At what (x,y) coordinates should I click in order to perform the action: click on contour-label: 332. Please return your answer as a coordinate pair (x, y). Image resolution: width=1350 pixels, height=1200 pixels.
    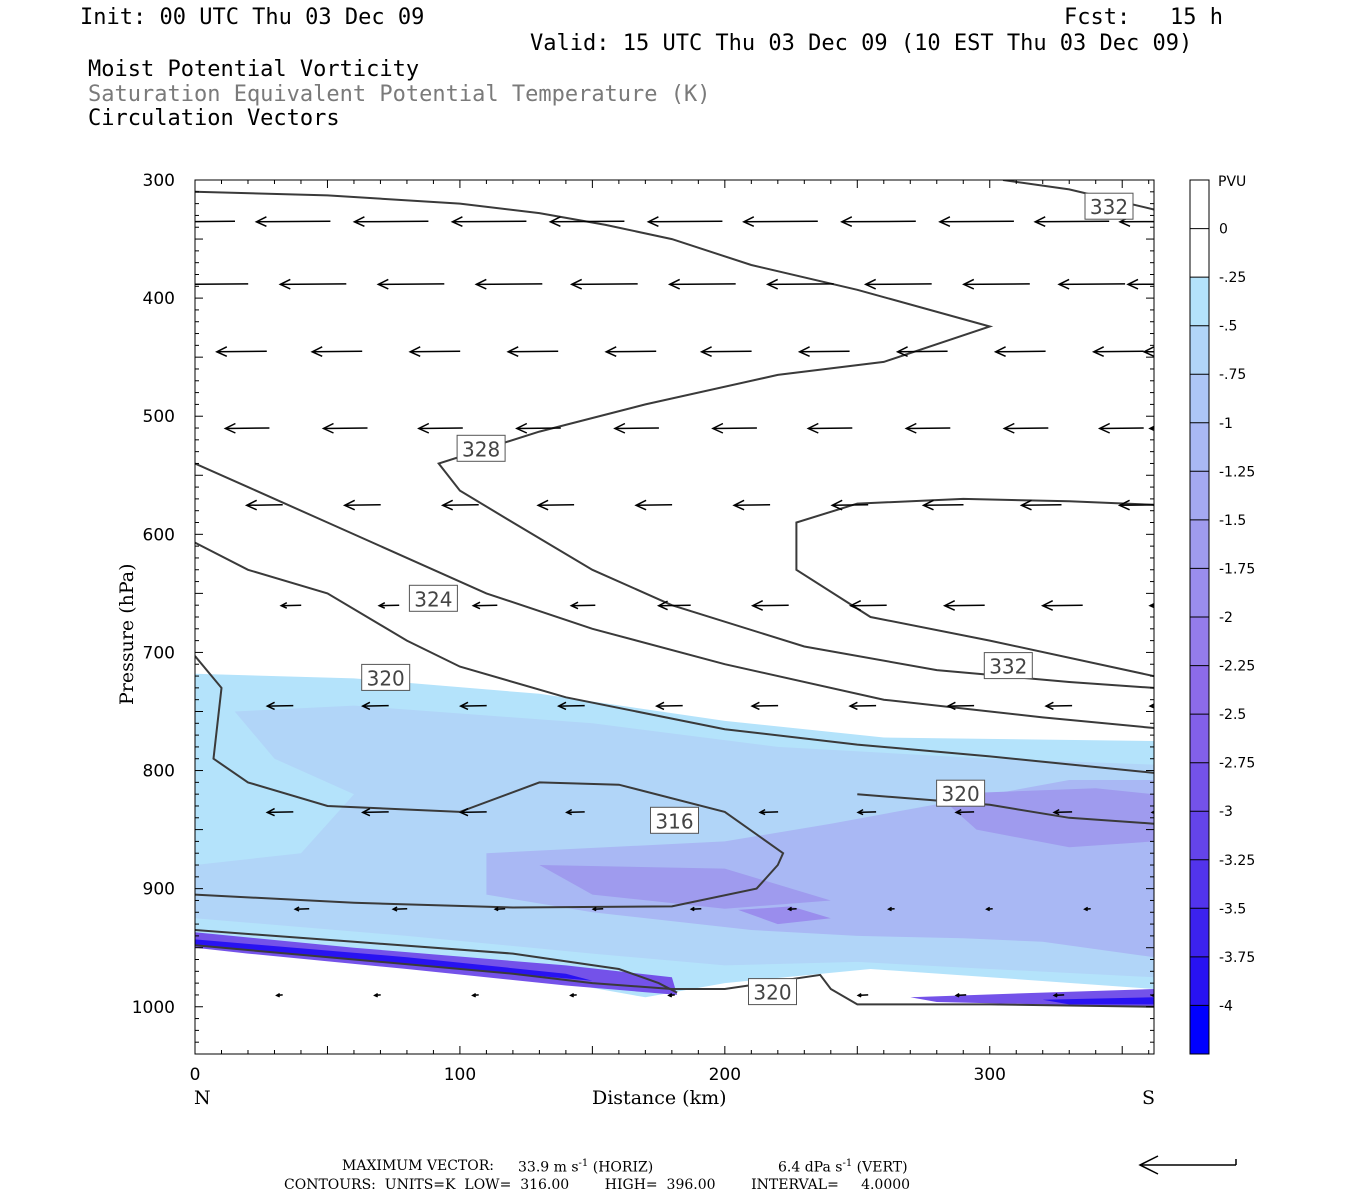
    Looking at the image, I should click on (1008, 667).